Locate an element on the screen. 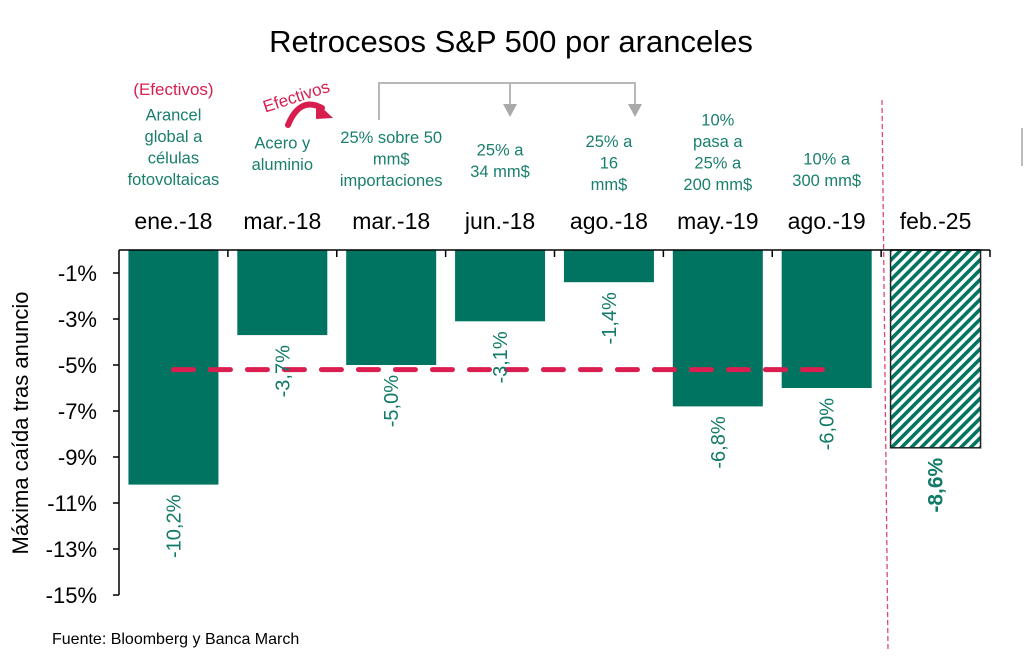  category-label: feb.-25 is located at coordinates (936, 221).